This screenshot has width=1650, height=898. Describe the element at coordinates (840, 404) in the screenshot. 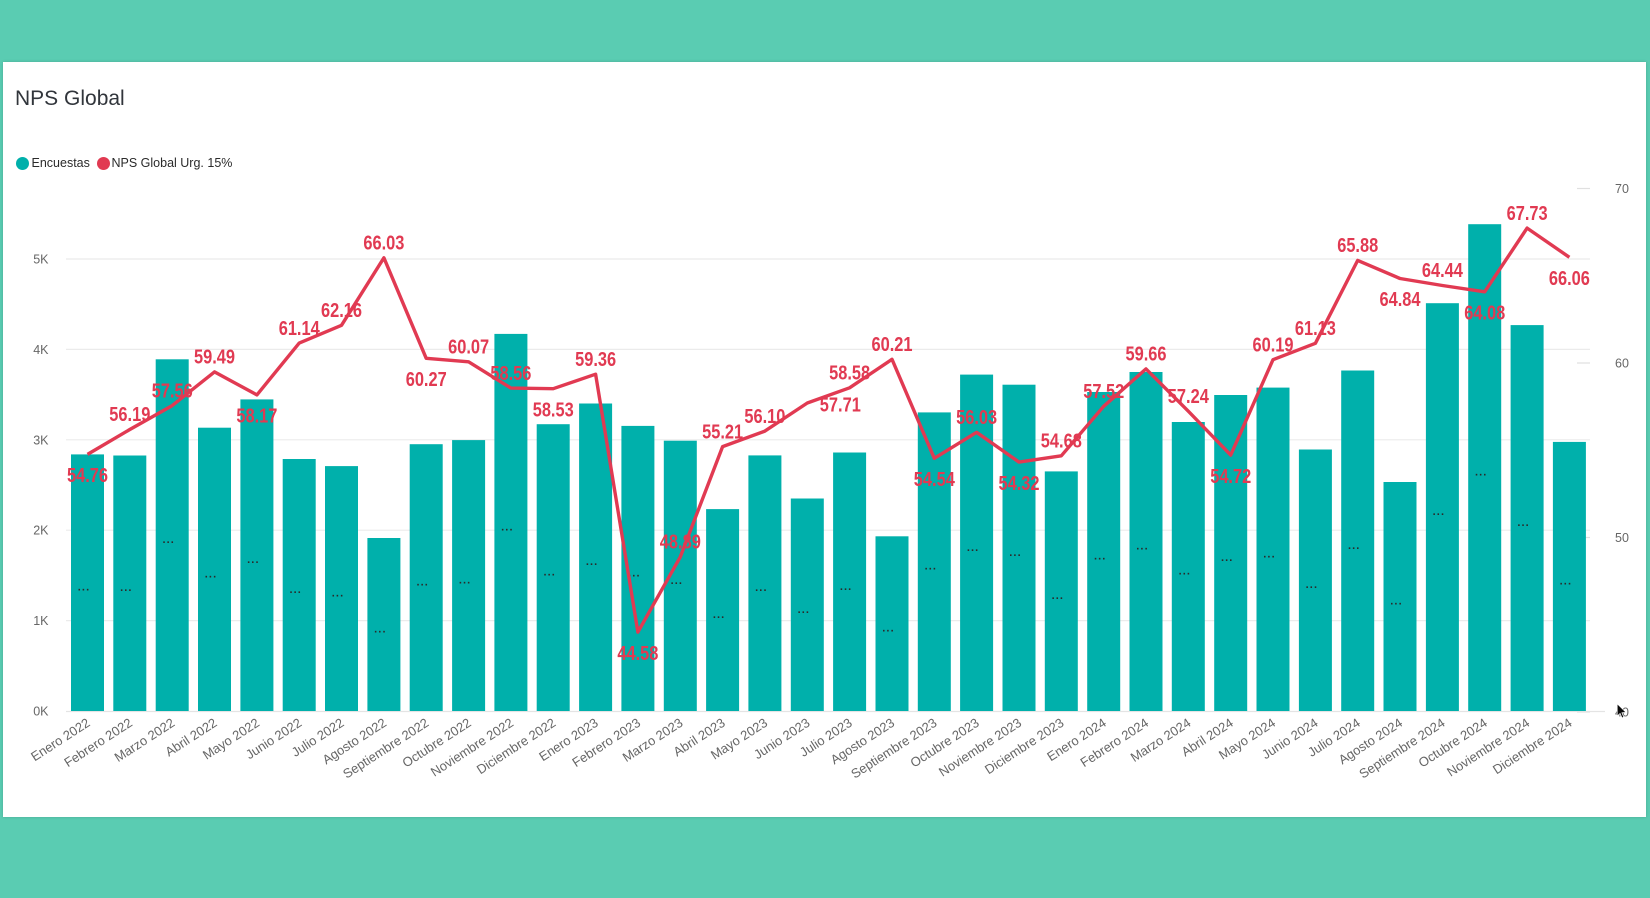

I see `svg-text: 57.71` at that location.